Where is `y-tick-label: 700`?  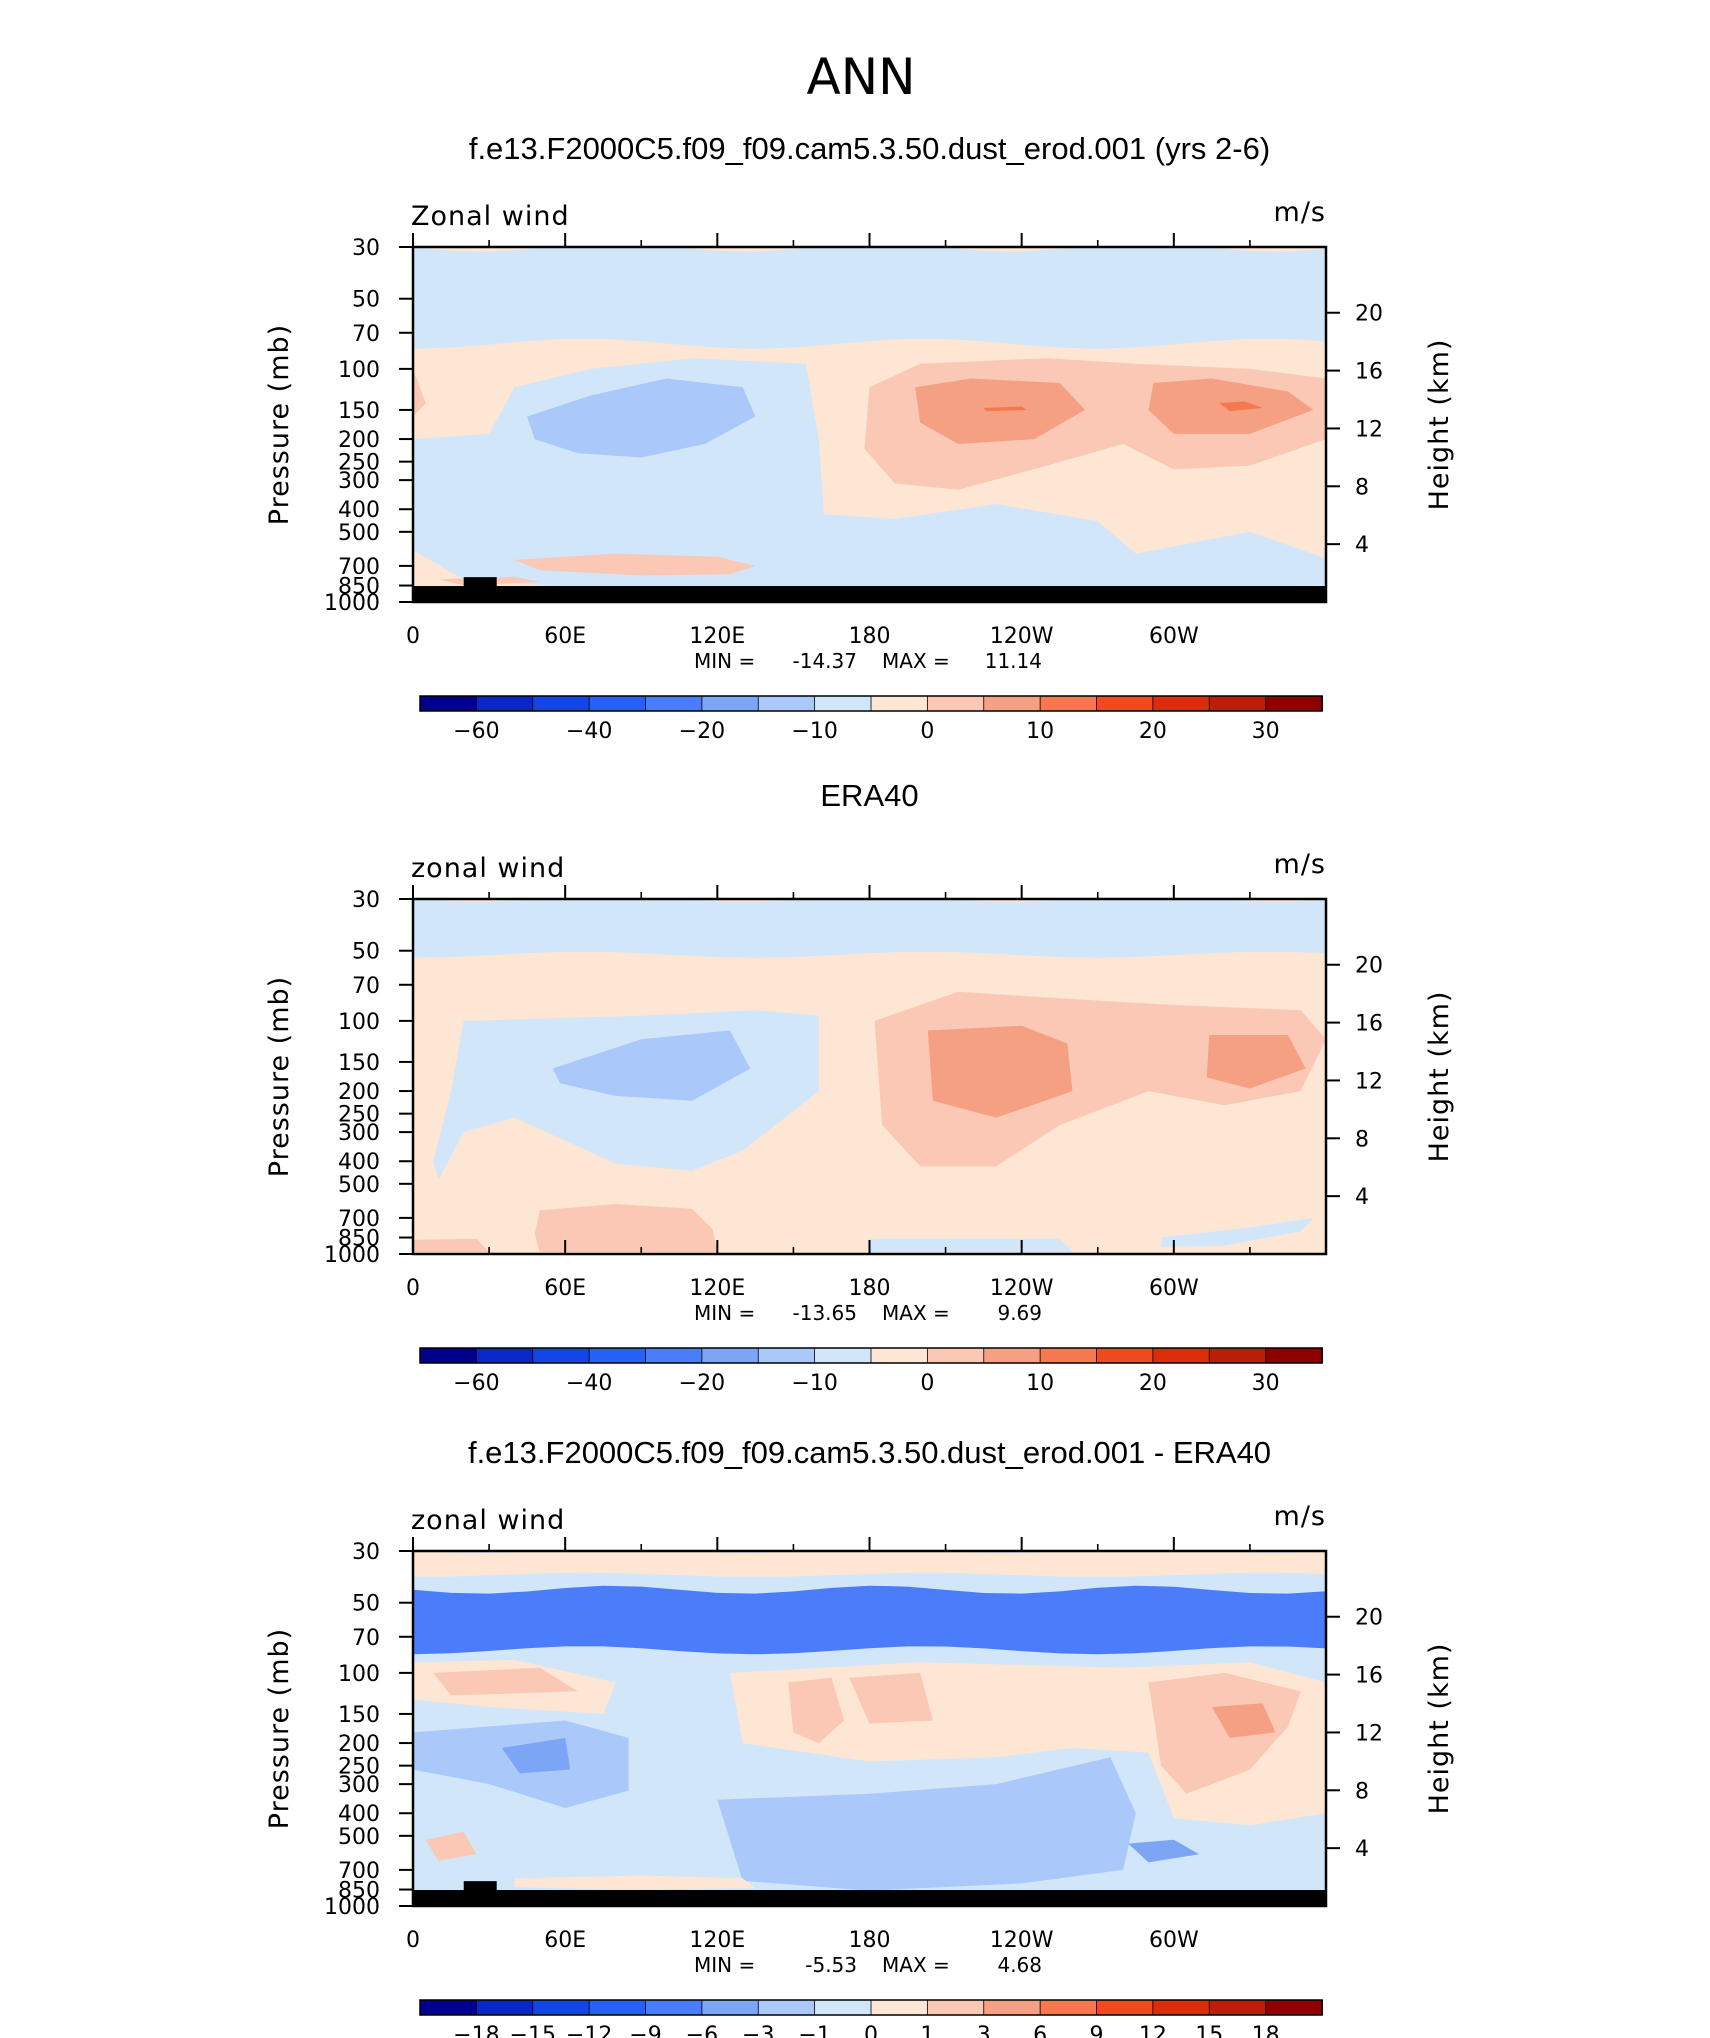
y-tick-label: 700 is located at coordinates (359, 1871).